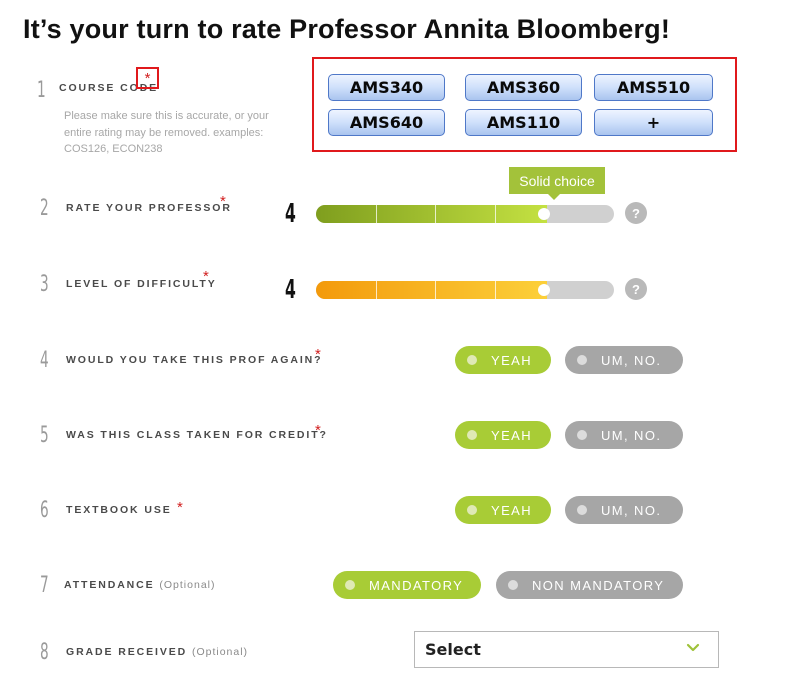 The image size is (787, 685). I want to click on course-code-label: COURSE CODE, so click(109, 88).